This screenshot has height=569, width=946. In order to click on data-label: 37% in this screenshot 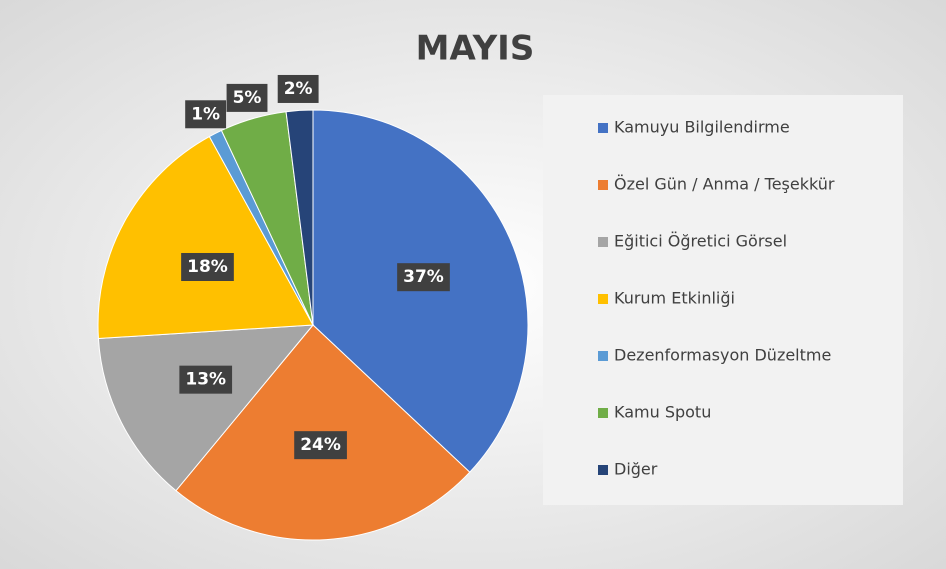, I will do `click(423, 277)`.